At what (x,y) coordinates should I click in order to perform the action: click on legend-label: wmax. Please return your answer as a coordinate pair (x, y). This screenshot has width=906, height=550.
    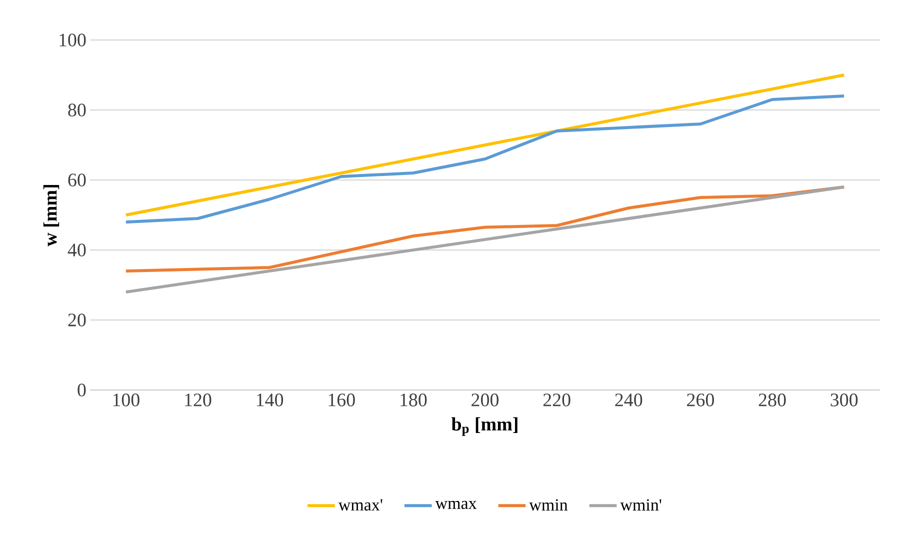
    Looking at the image, I should click on (456, 505).